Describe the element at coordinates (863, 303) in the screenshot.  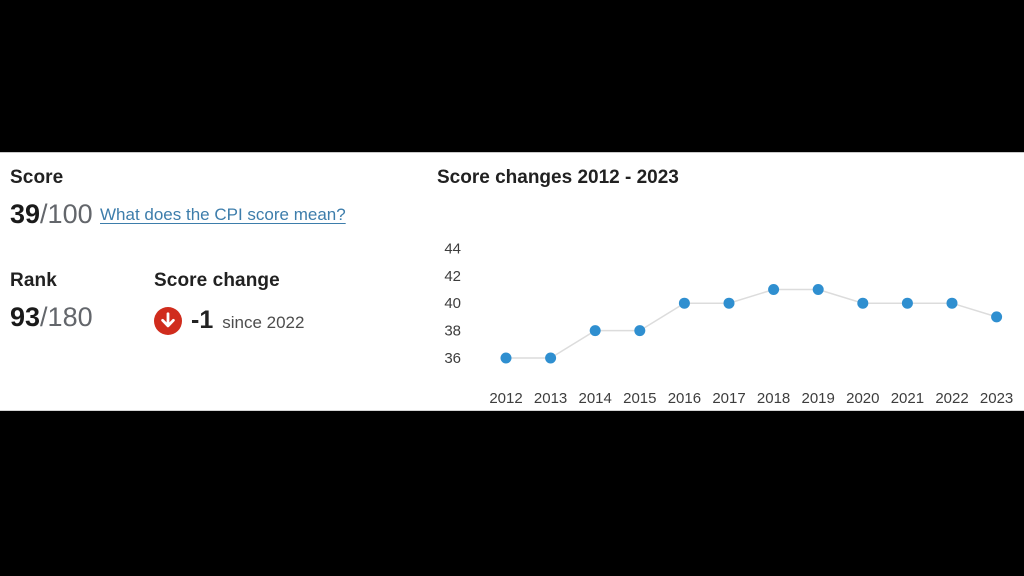
I see `data-point-2020` at that location.